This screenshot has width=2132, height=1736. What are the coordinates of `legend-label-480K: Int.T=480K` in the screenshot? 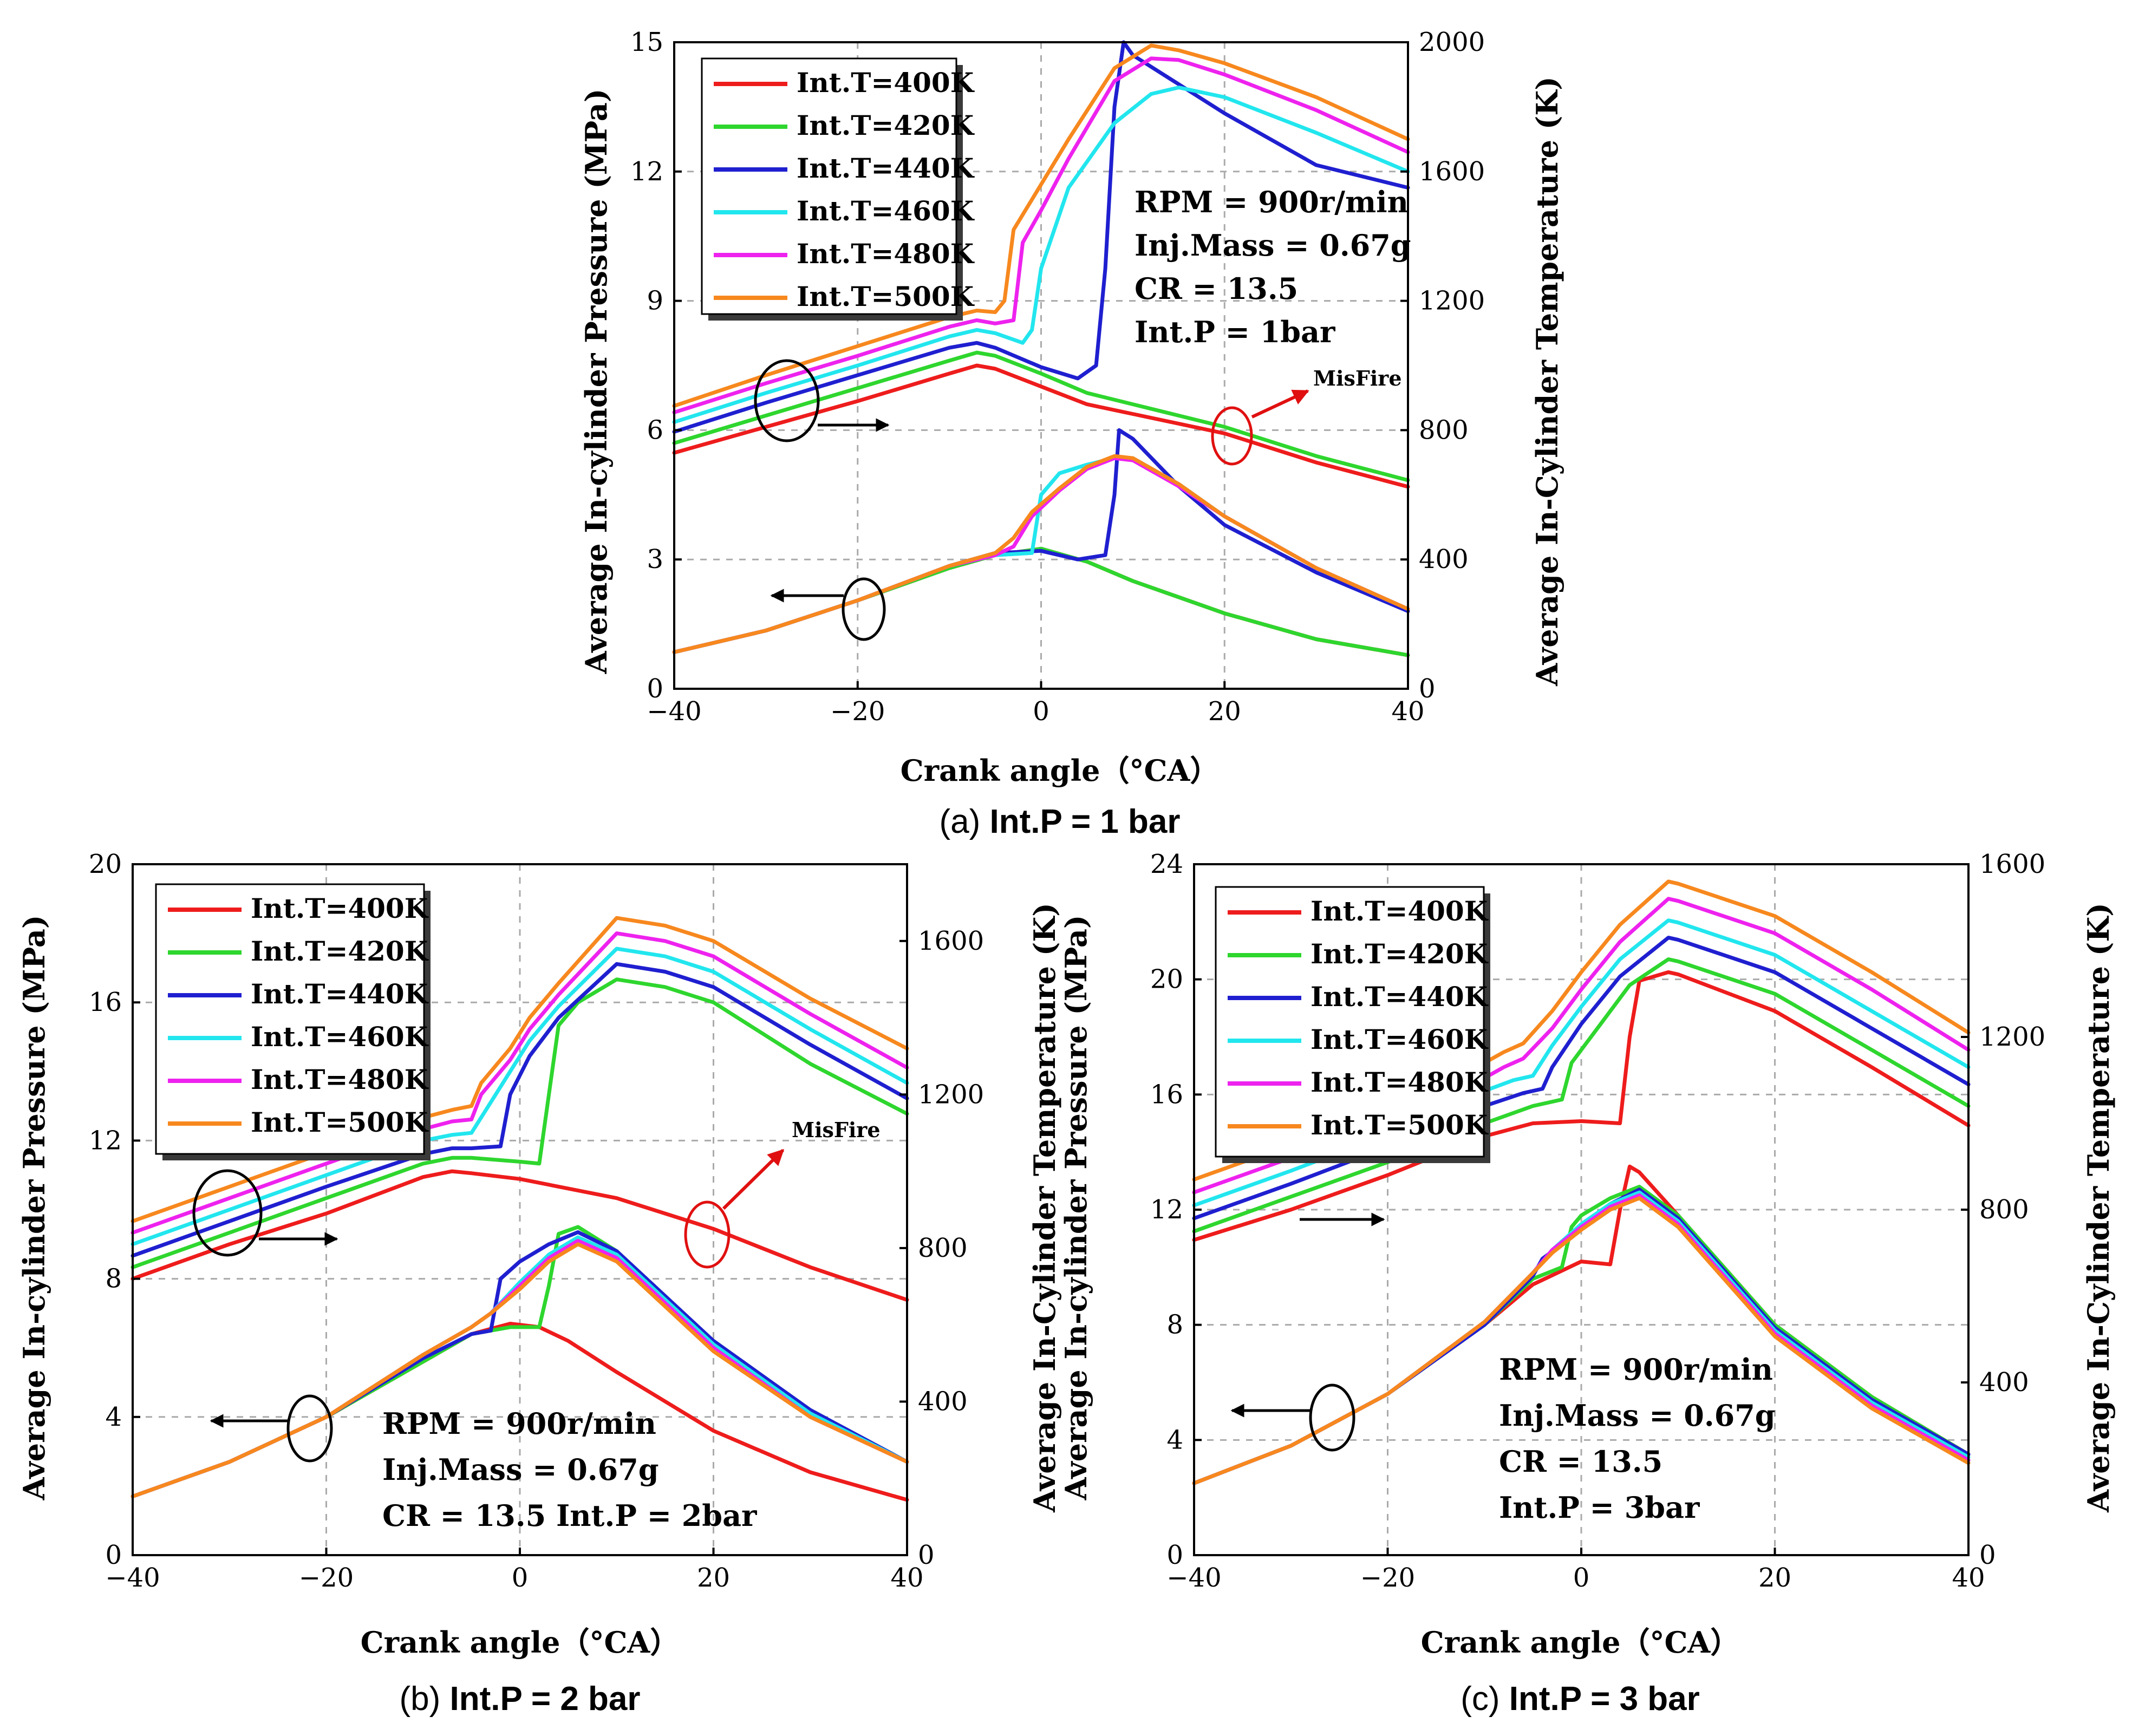 It's located at (340, 1079).